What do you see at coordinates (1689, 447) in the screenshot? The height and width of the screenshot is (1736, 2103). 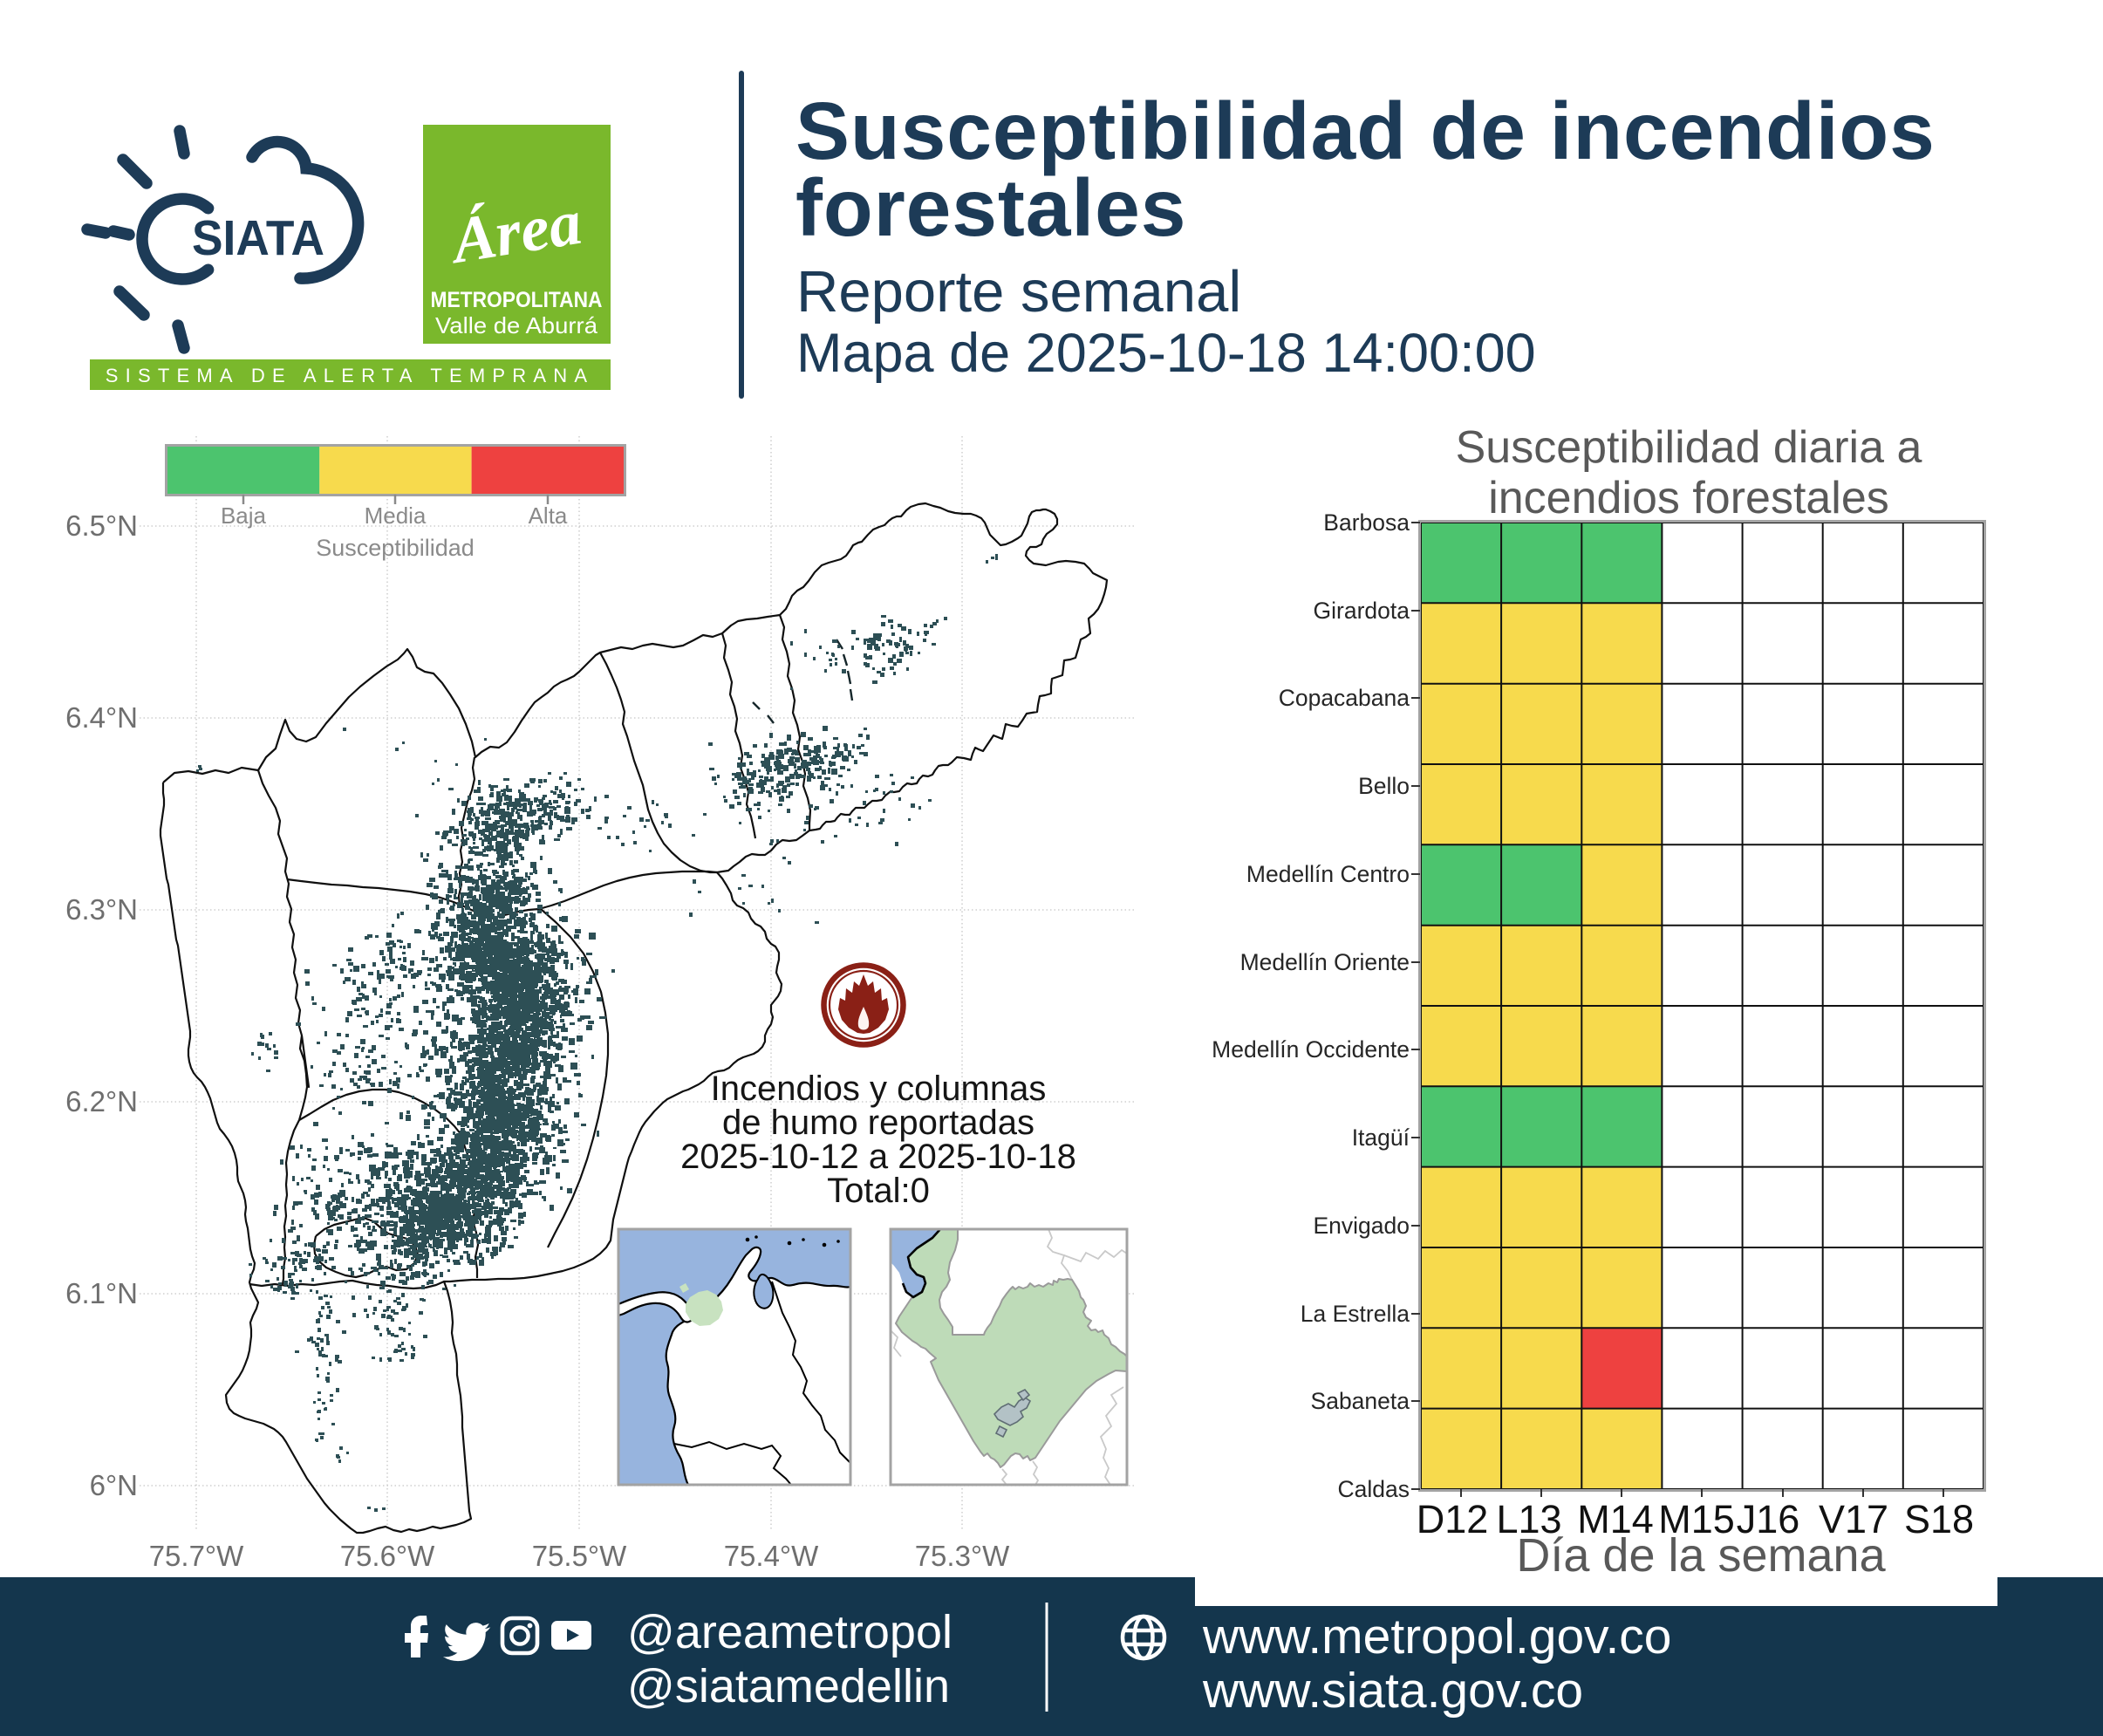 I see `svg-text: Susceptibilidad diaria a` at bounding box center [1689, 447].